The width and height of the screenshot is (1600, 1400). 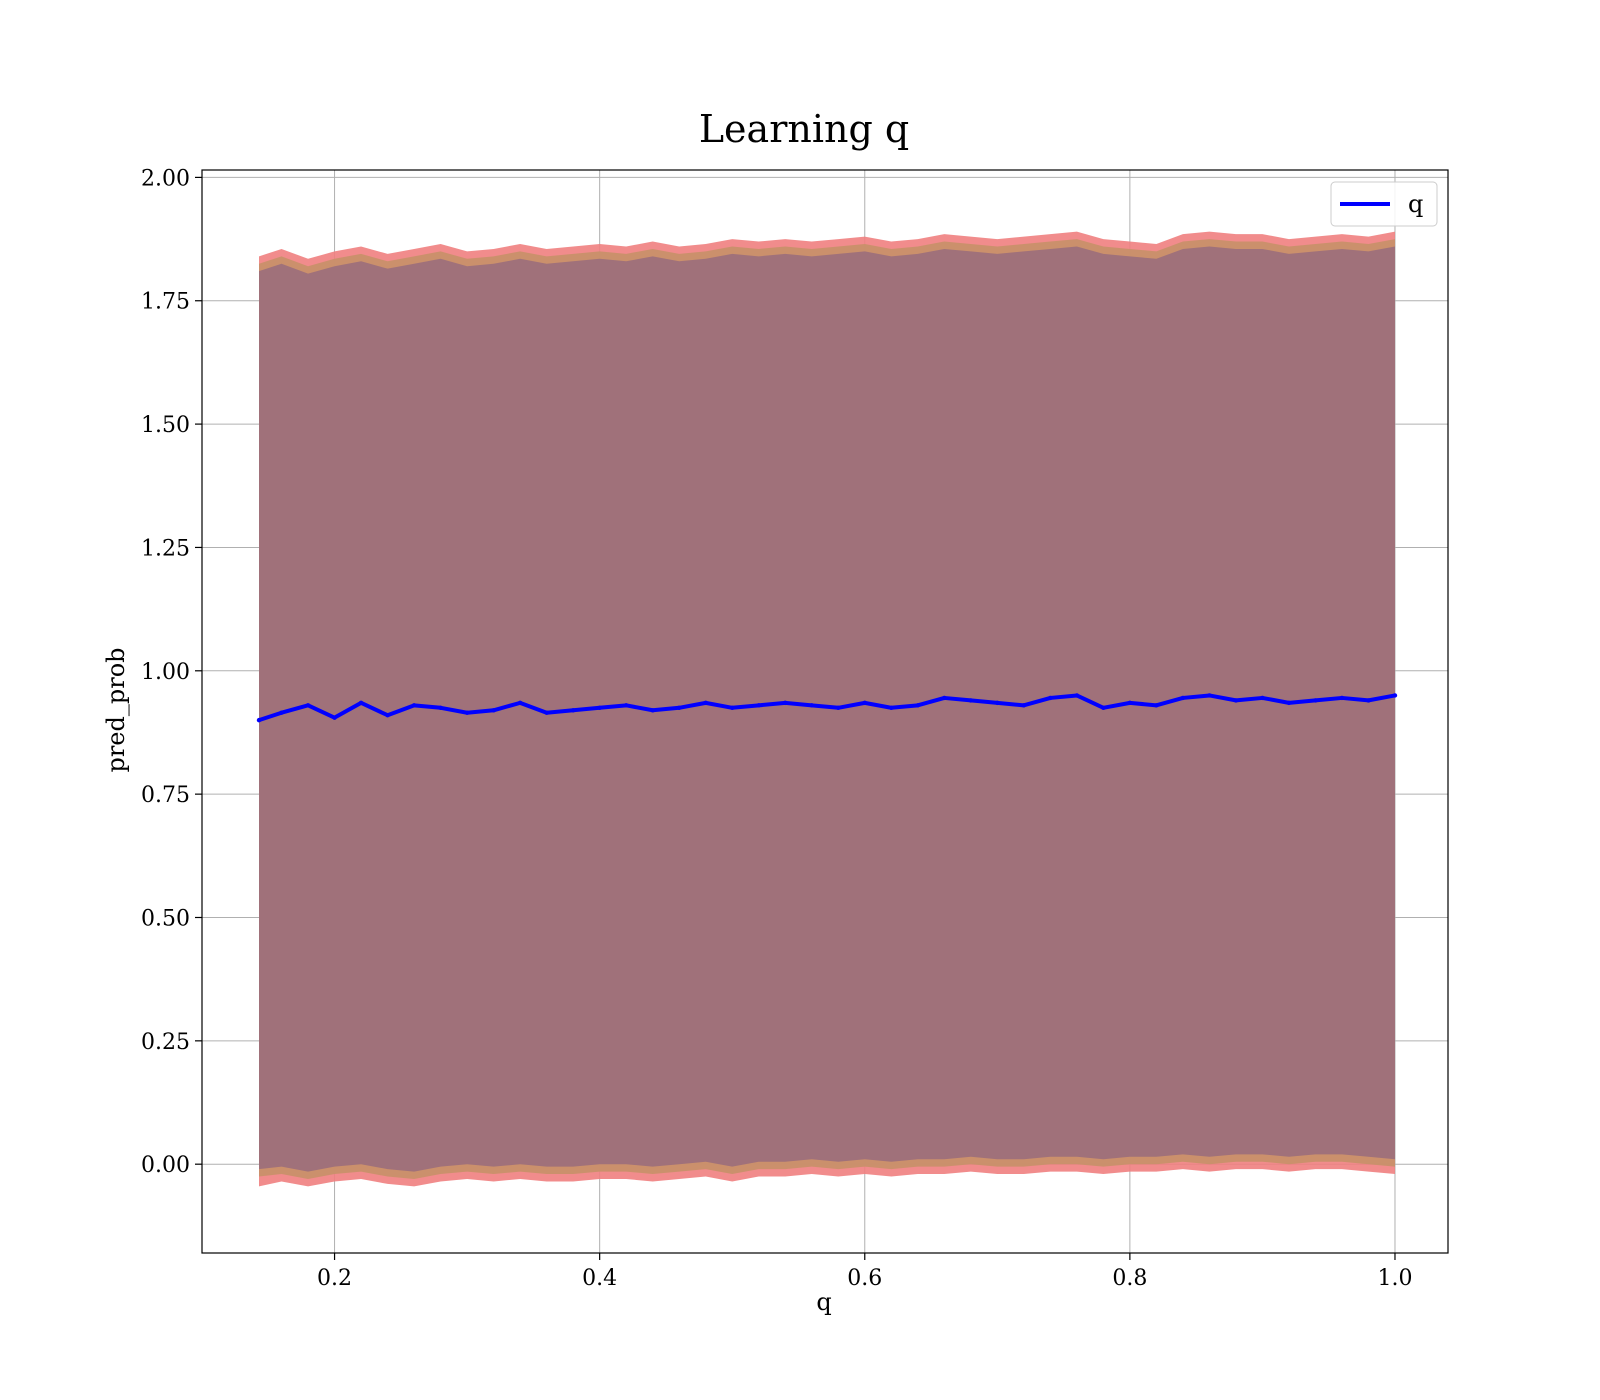 What do you see at coordinates (165, 548) in the screenshot?
I see `y-tick-label-5: 1.25` at bounding box center [165, 548].